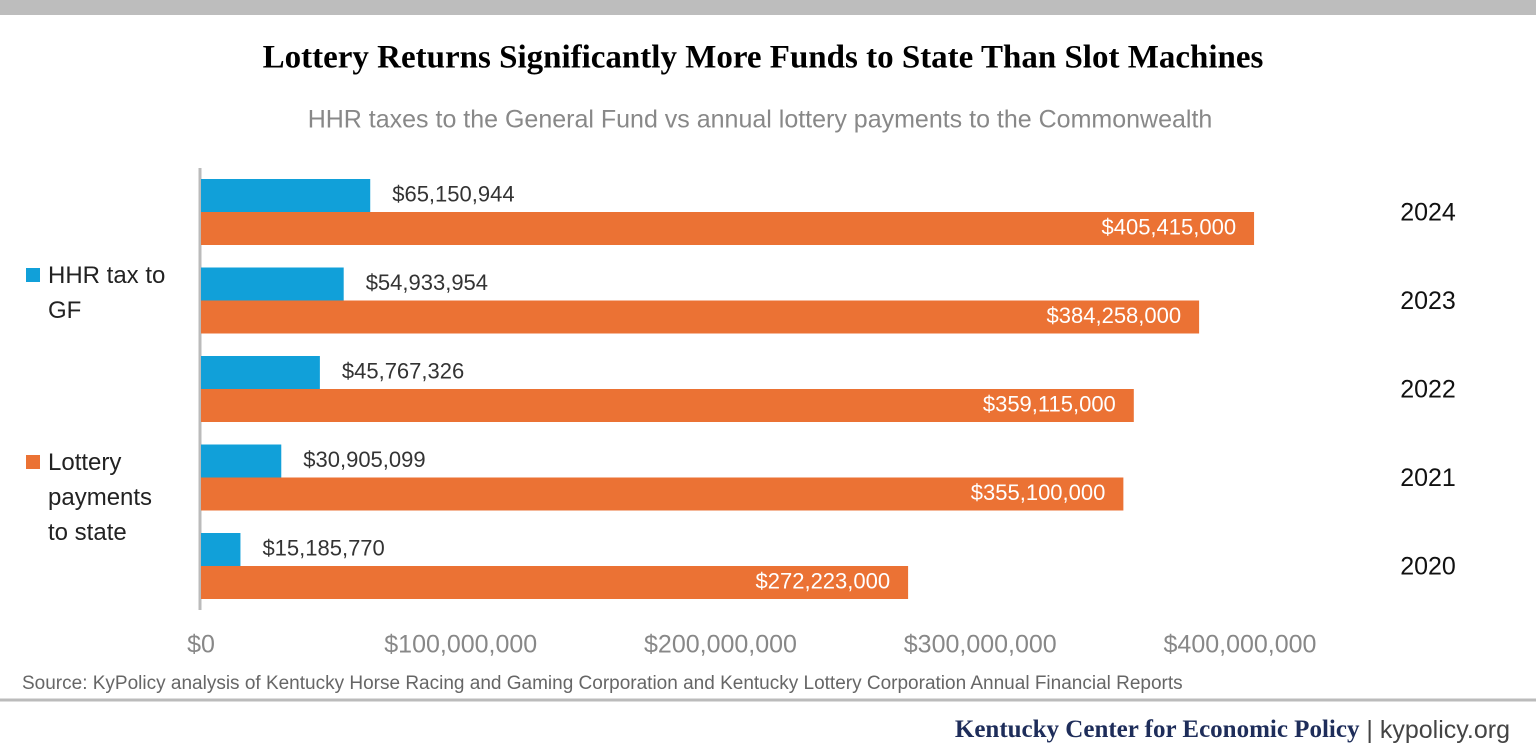 The height and width of the screenshot is (746, 1536). I want to click on value-label: $65,150,944, so click(453, 193).